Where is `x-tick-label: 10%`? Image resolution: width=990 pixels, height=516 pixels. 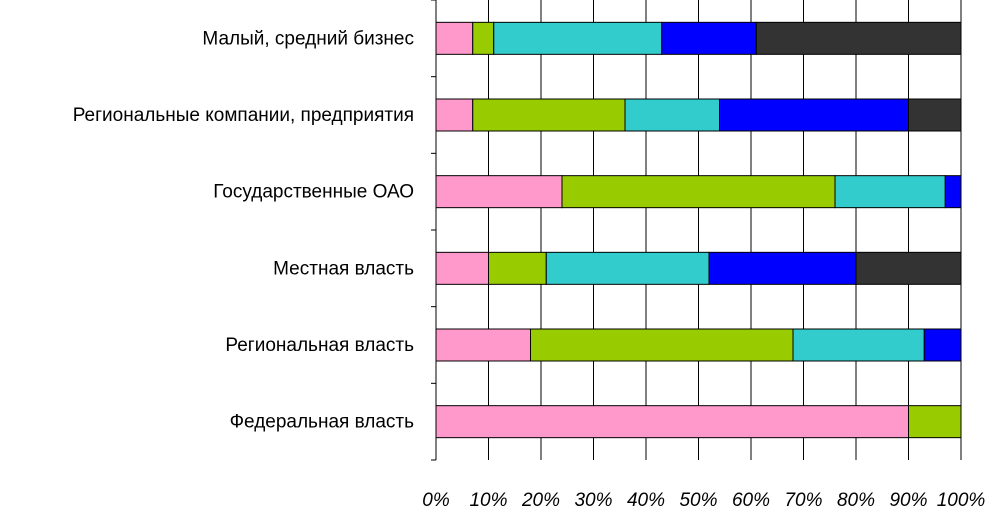
x-tick-label: 10% is located at coordinates (488, 500).